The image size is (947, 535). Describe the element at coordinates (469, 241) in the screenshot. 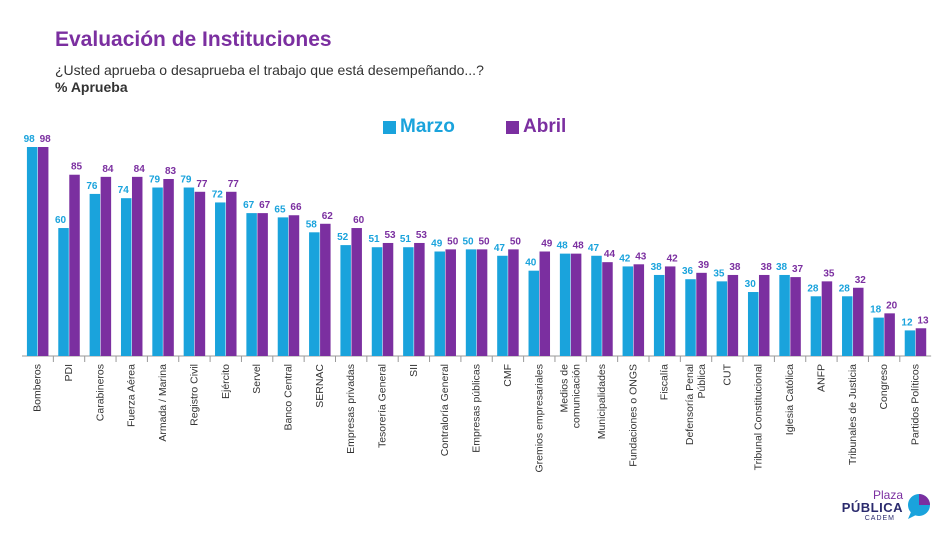

I see `data-label-marzo-empresas-publicas: 50` at that location.